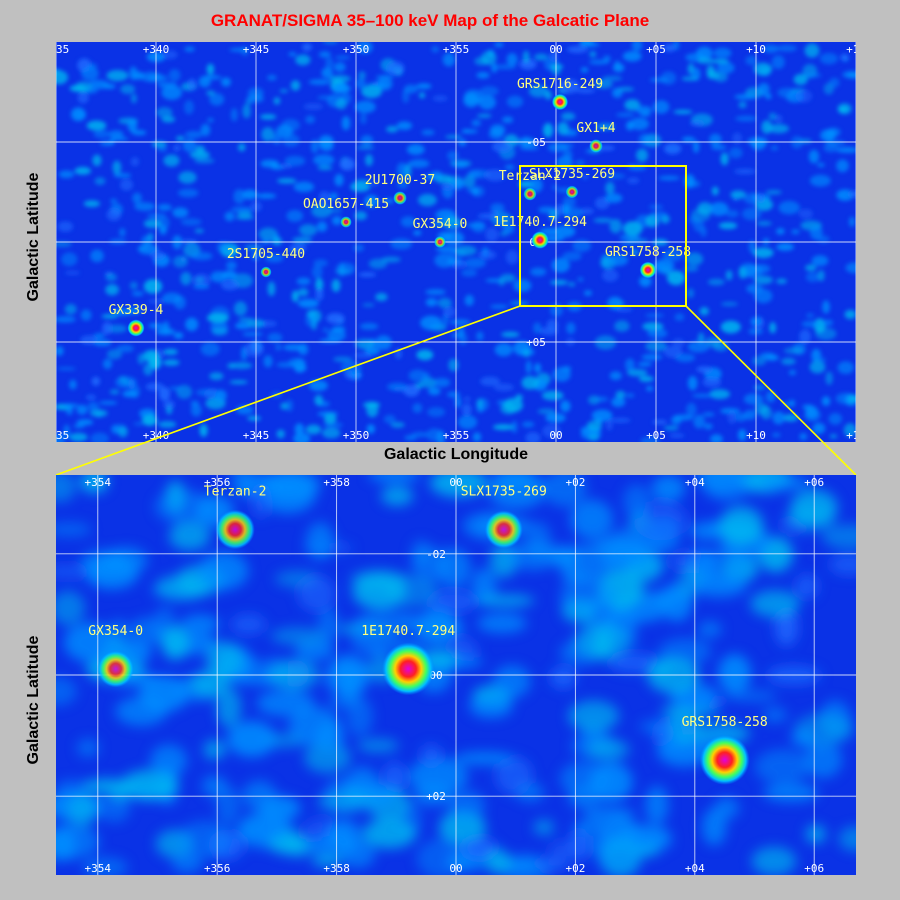 The image size is (900, 900). What do you see at coordinates (436, 554) in the screenshot?
I see `lat-tick-label: -02` at bounding box center [436, 554].